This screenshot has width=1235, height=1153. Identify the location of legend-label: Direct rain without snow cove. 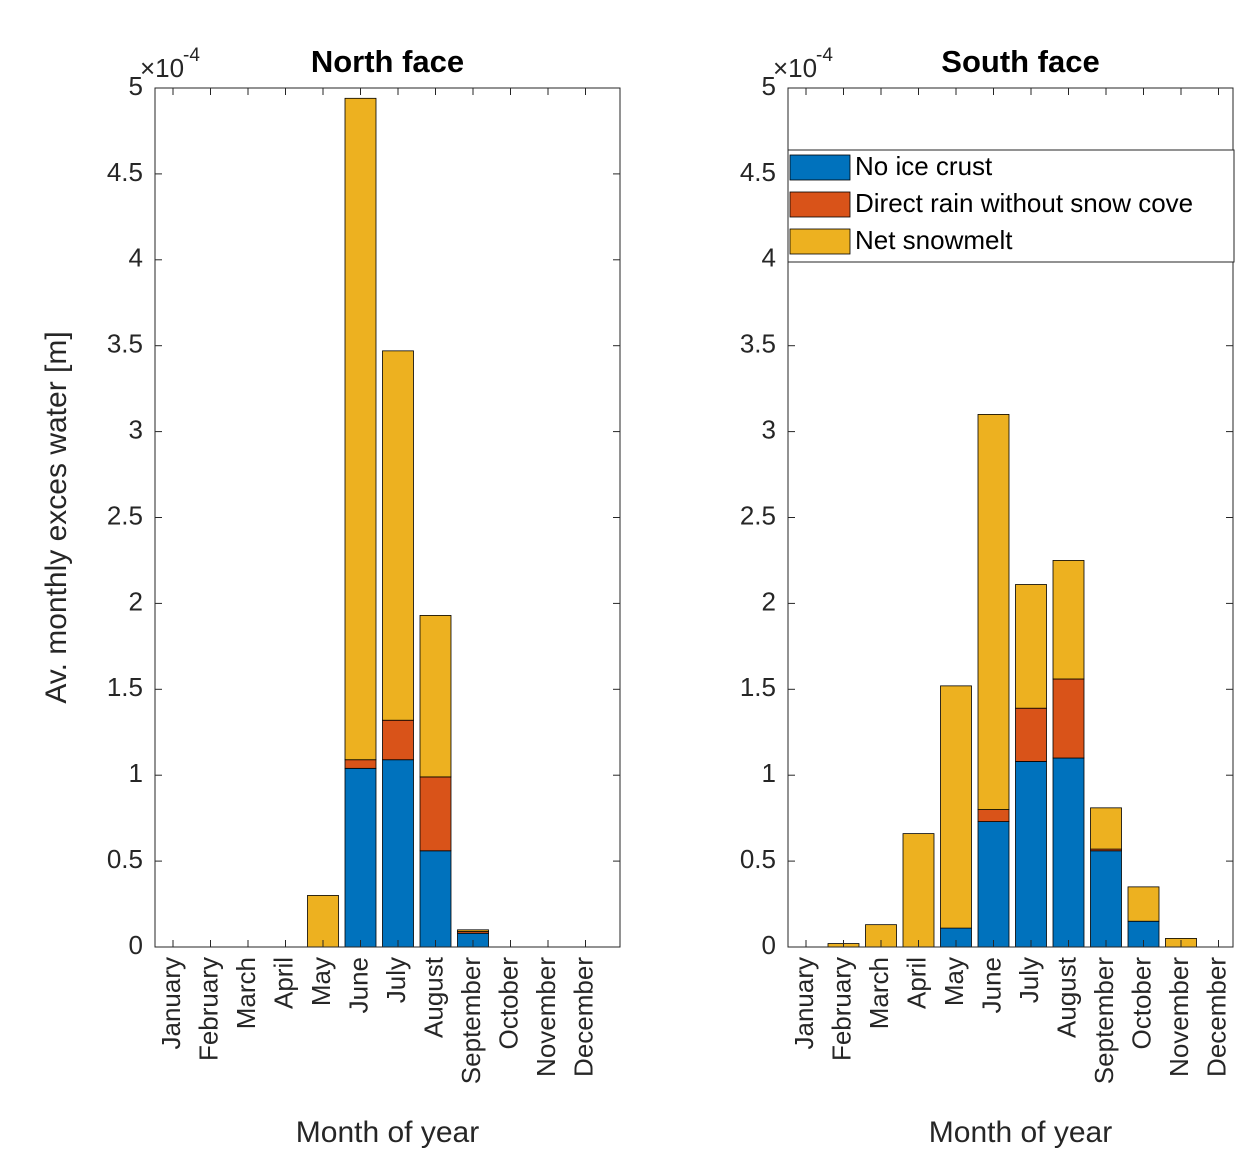
(1024, 203).